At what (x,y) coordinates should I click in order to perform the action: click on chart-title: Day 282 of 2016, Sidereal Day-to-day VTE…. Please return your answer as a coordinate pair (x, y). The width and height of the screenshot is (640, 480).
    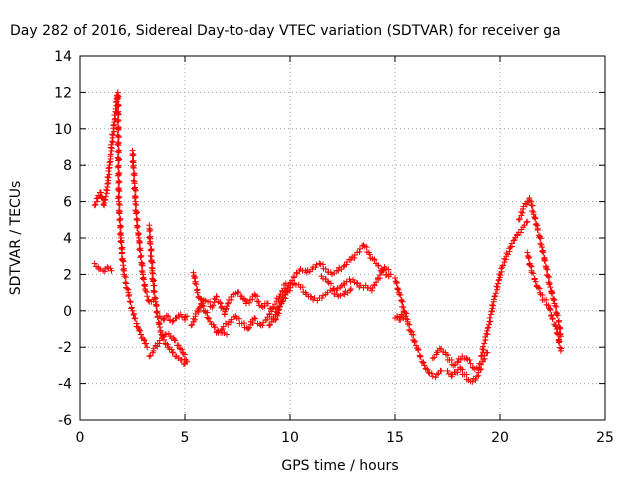
    Looking at the image, I should click on (285, 31).